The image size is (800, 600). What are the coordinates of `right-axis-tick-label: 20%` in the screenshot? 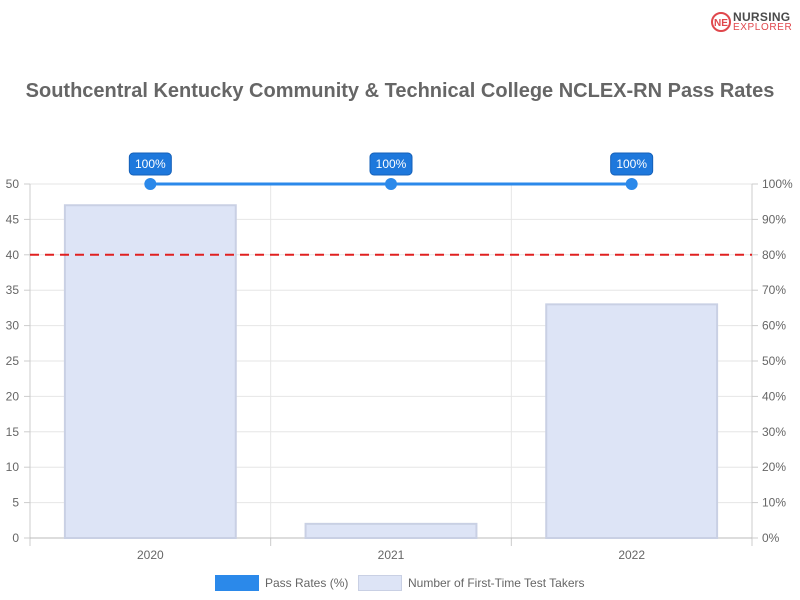 It's located at (774, 467).